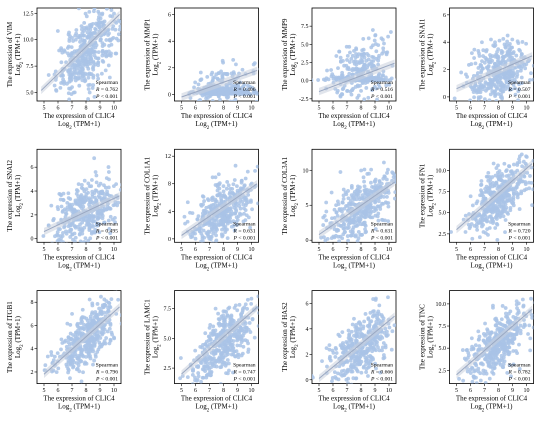  Describe the element at coordinates (86, 54) in the screenshot. I see `data-points` at that location.